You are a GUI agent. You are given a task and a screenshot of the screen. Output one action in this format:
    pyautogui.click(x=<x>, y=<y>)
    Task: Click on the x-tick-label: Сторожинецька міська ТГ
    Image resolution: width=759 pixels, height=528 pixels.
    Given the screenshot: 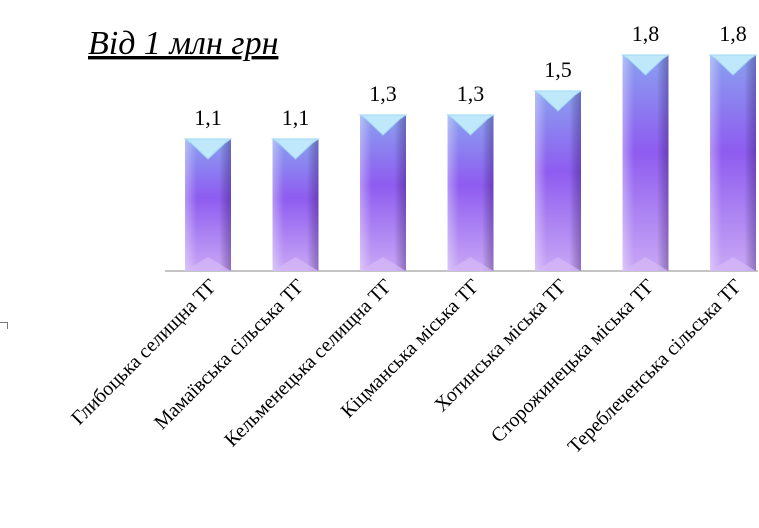 What is the action you would take?
    pyautogui.click(x=573, y=361)
    